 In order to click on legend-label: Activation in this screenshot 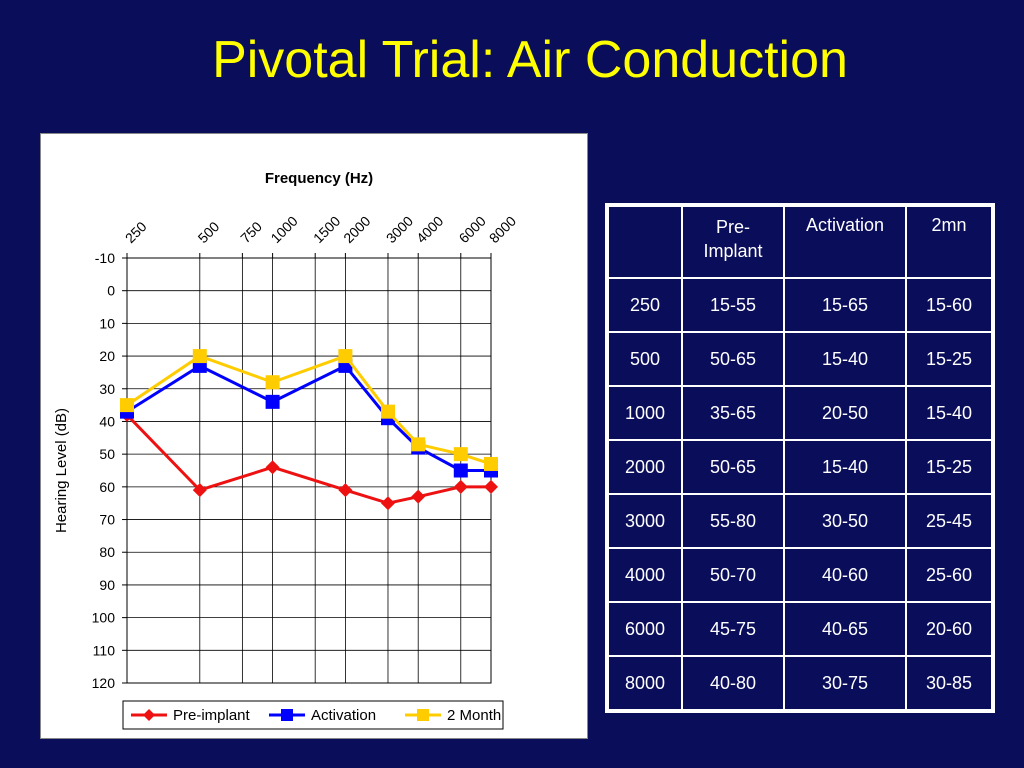, I will do `click(343, 715)`.